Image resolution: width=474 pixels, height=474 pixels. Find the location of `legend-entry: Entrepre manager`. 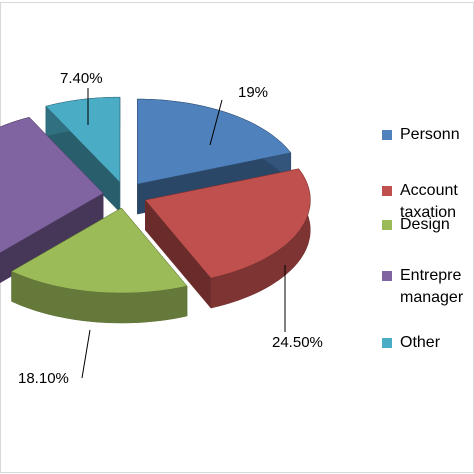

legend-entry: Entrepre manager is located at coordinates (421, 287).